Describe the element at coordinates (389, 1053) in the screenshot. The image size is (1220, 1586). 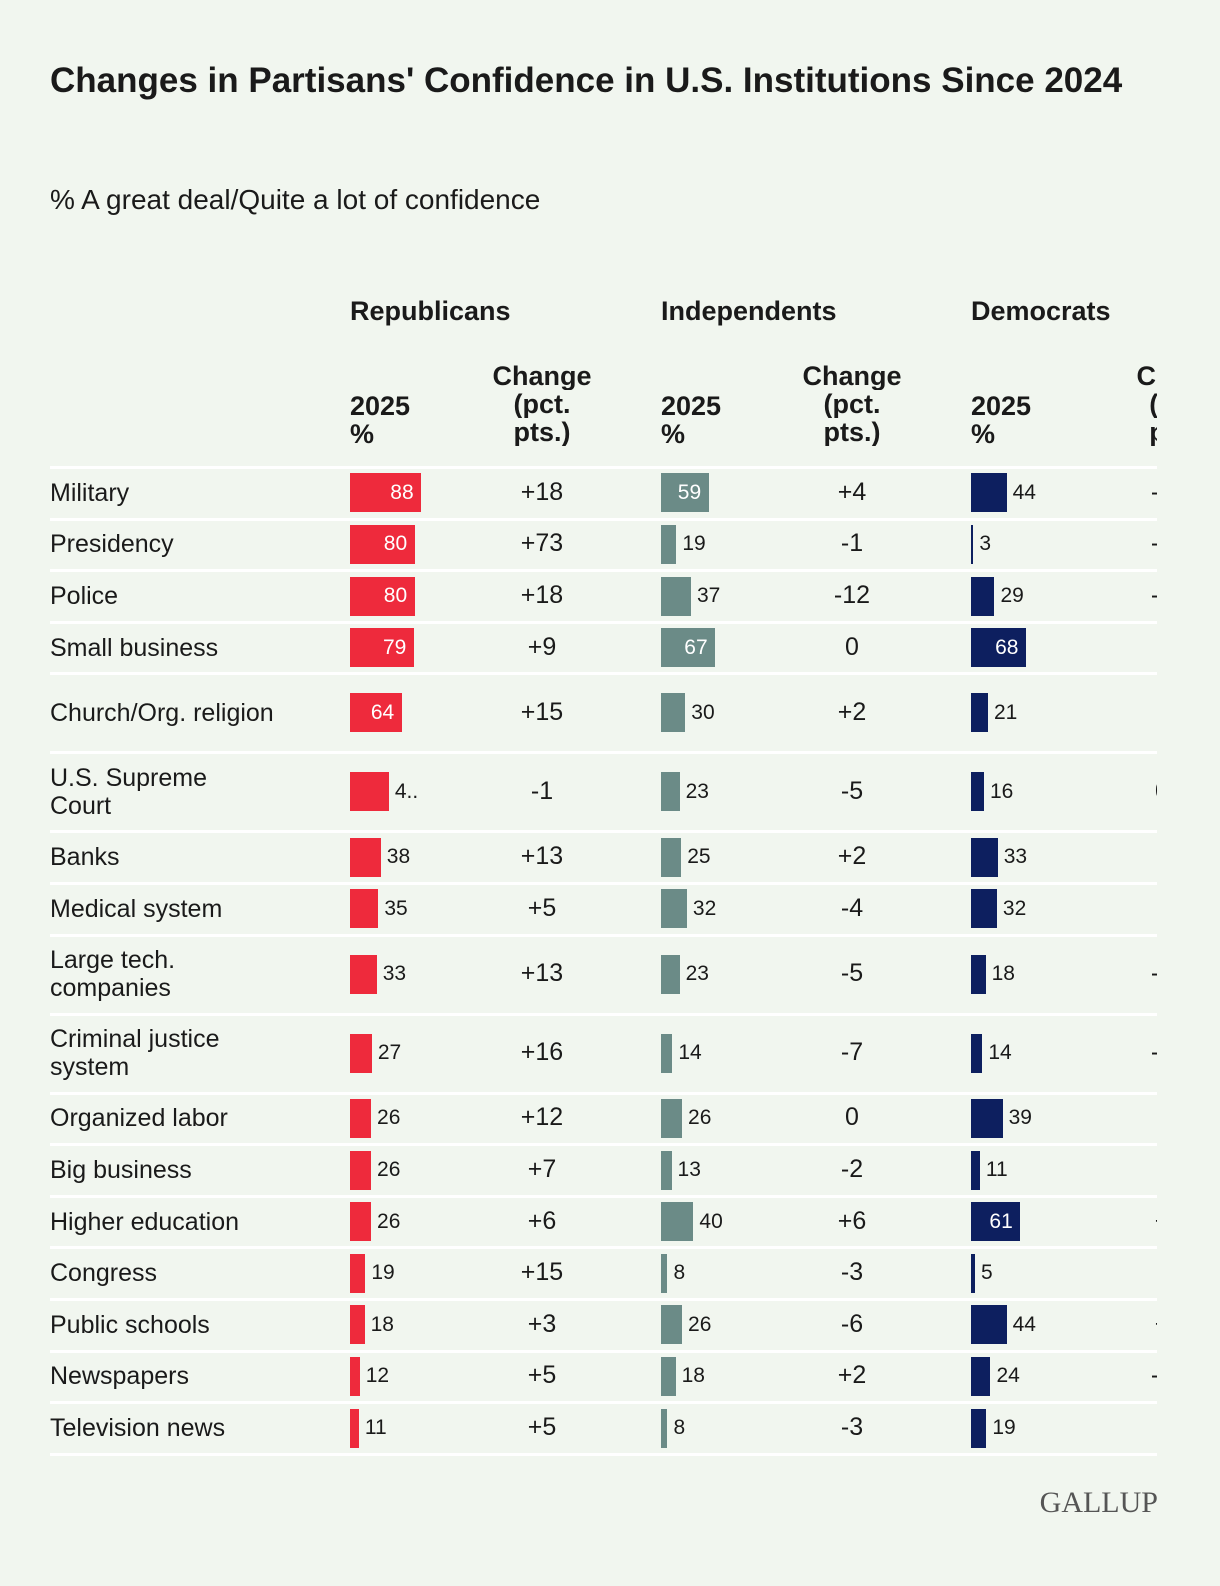
I see `value-label: 27` at that location.